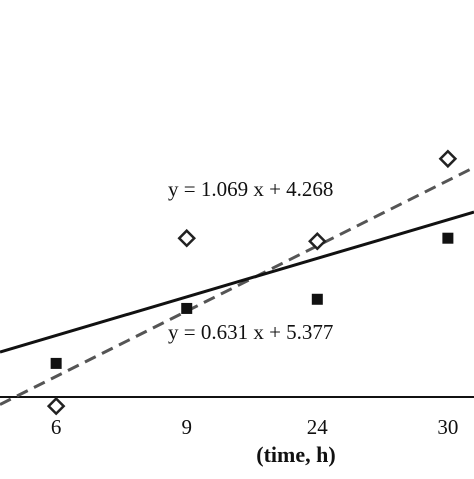 The image size is (474, 479). I want to click on x-tick-labels: 6 9 24 30, so click(254, 427).